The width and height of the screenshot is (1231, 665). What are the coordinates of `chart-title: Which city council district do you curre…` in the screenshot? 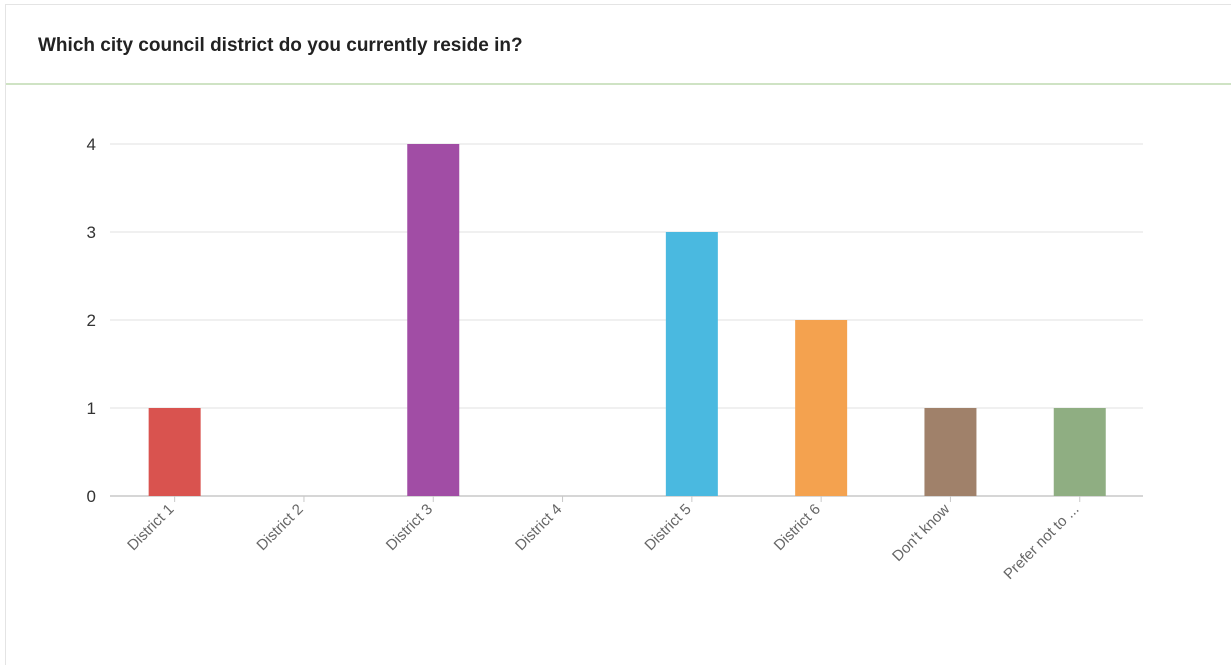 It's located at (280, 45).